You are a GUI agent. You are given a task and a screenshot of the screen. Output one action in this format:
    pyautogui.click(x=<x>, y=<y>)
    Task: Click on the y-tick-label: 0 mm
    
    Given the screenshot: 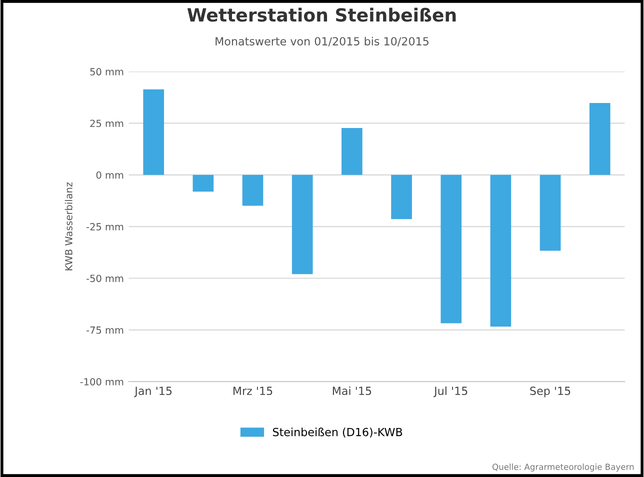 What is the action you would take?
    pyautogui.click(x=110, y=175)
    